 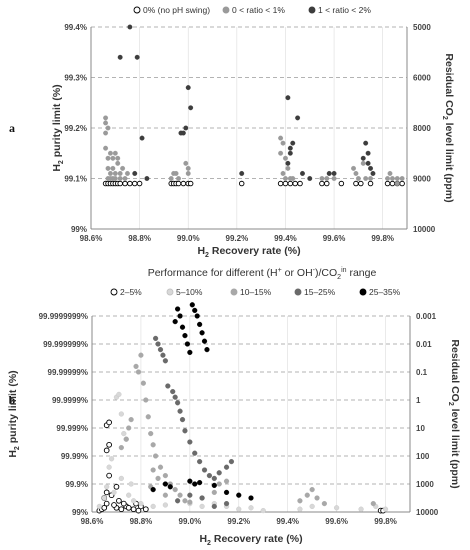 What do you see at coordinates (422, 179) in the screenshot?
I see `y2-tick-label: 9000` at bounding box center [422, 179].